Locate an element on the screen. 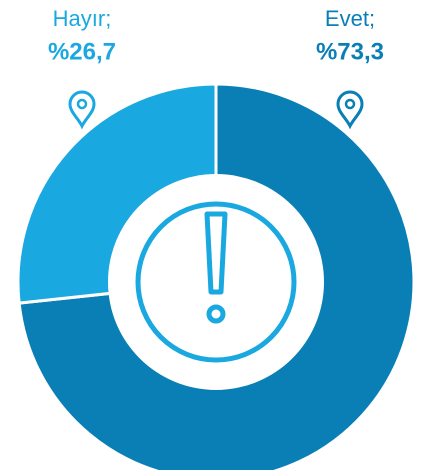  value-label: %26,7 is located at coordinates (82, 51).